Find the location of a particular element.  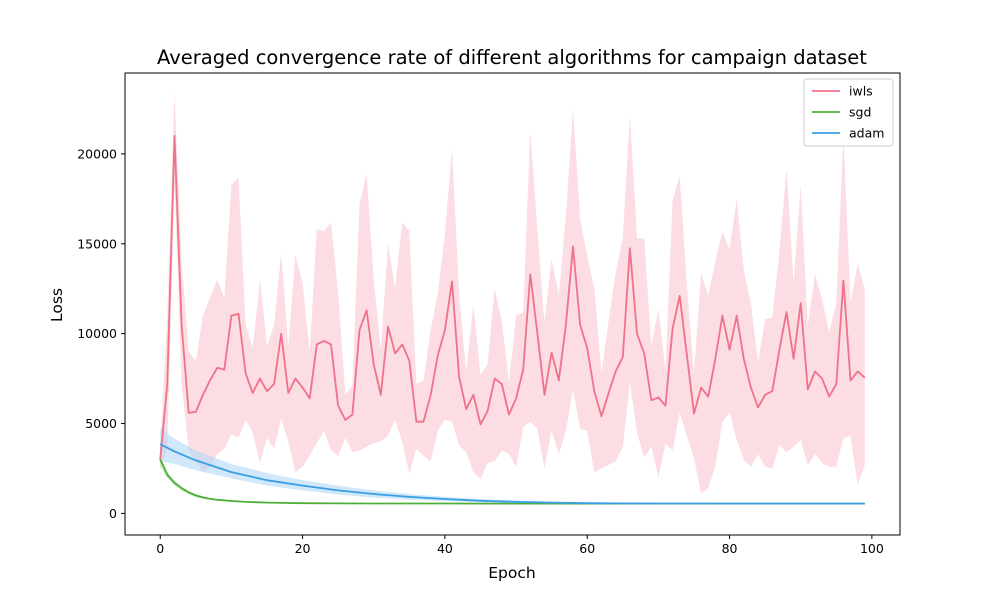

adam-legend-label: adam is located at coordinates (866, 133).